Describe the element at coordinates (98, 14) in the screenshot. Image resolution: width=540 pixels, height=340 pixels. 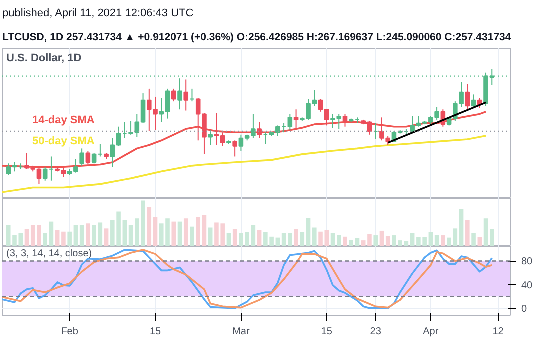
I see `chart-title: published, April 11, 2021 12:06:43 UTC` at that location.